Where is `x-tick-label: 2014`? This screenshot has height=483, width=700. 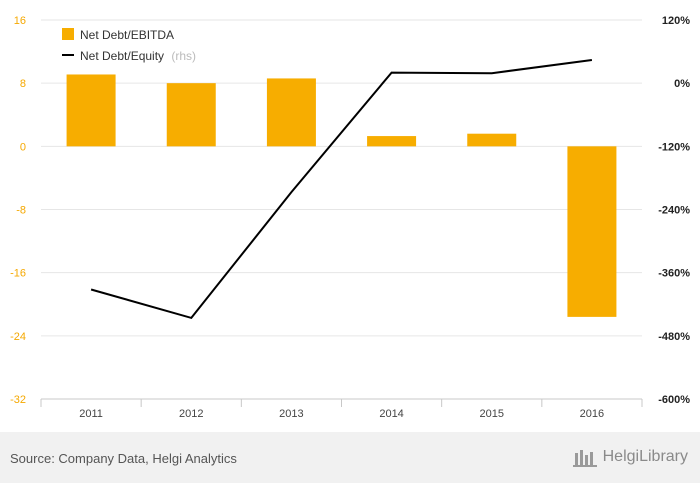
x-tick-label: 2014 is located at coordinates (391, 414).